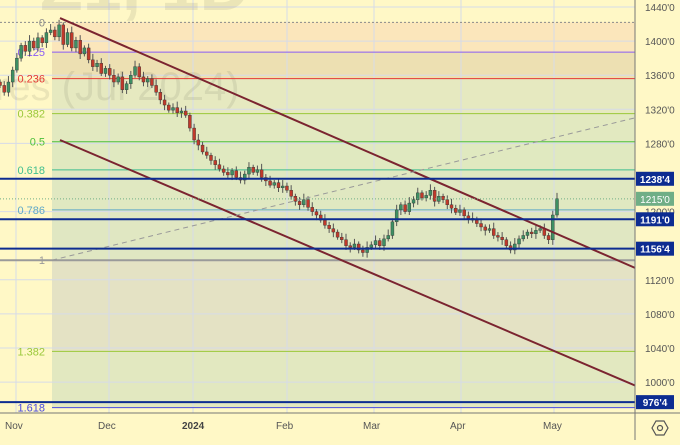 Image resolution: width=680 pixels, height=445 pixels. I want to click on fib-label: 1, so click(42, 261).